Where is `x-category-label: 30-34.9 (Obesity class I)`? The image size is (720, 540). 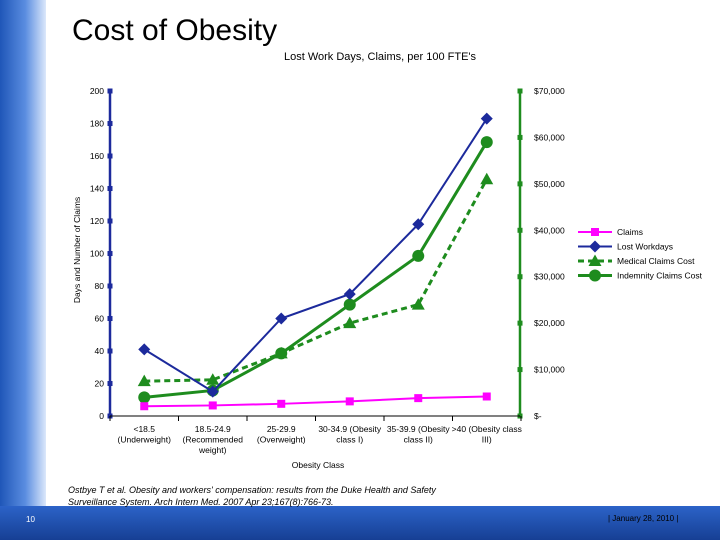 x-category-label: 30-34.9 (Obesity class I) is located at coordinates (350, 434).